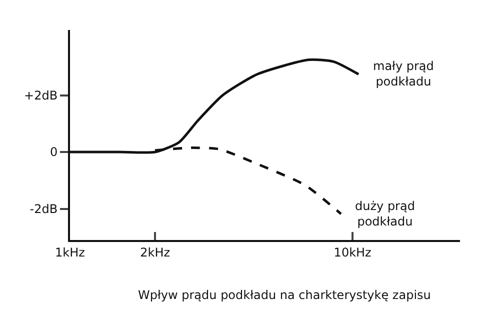  Describe the element at coordinates (54, 152) in the screenshot. I see `y-tick-label: 0` at that location.